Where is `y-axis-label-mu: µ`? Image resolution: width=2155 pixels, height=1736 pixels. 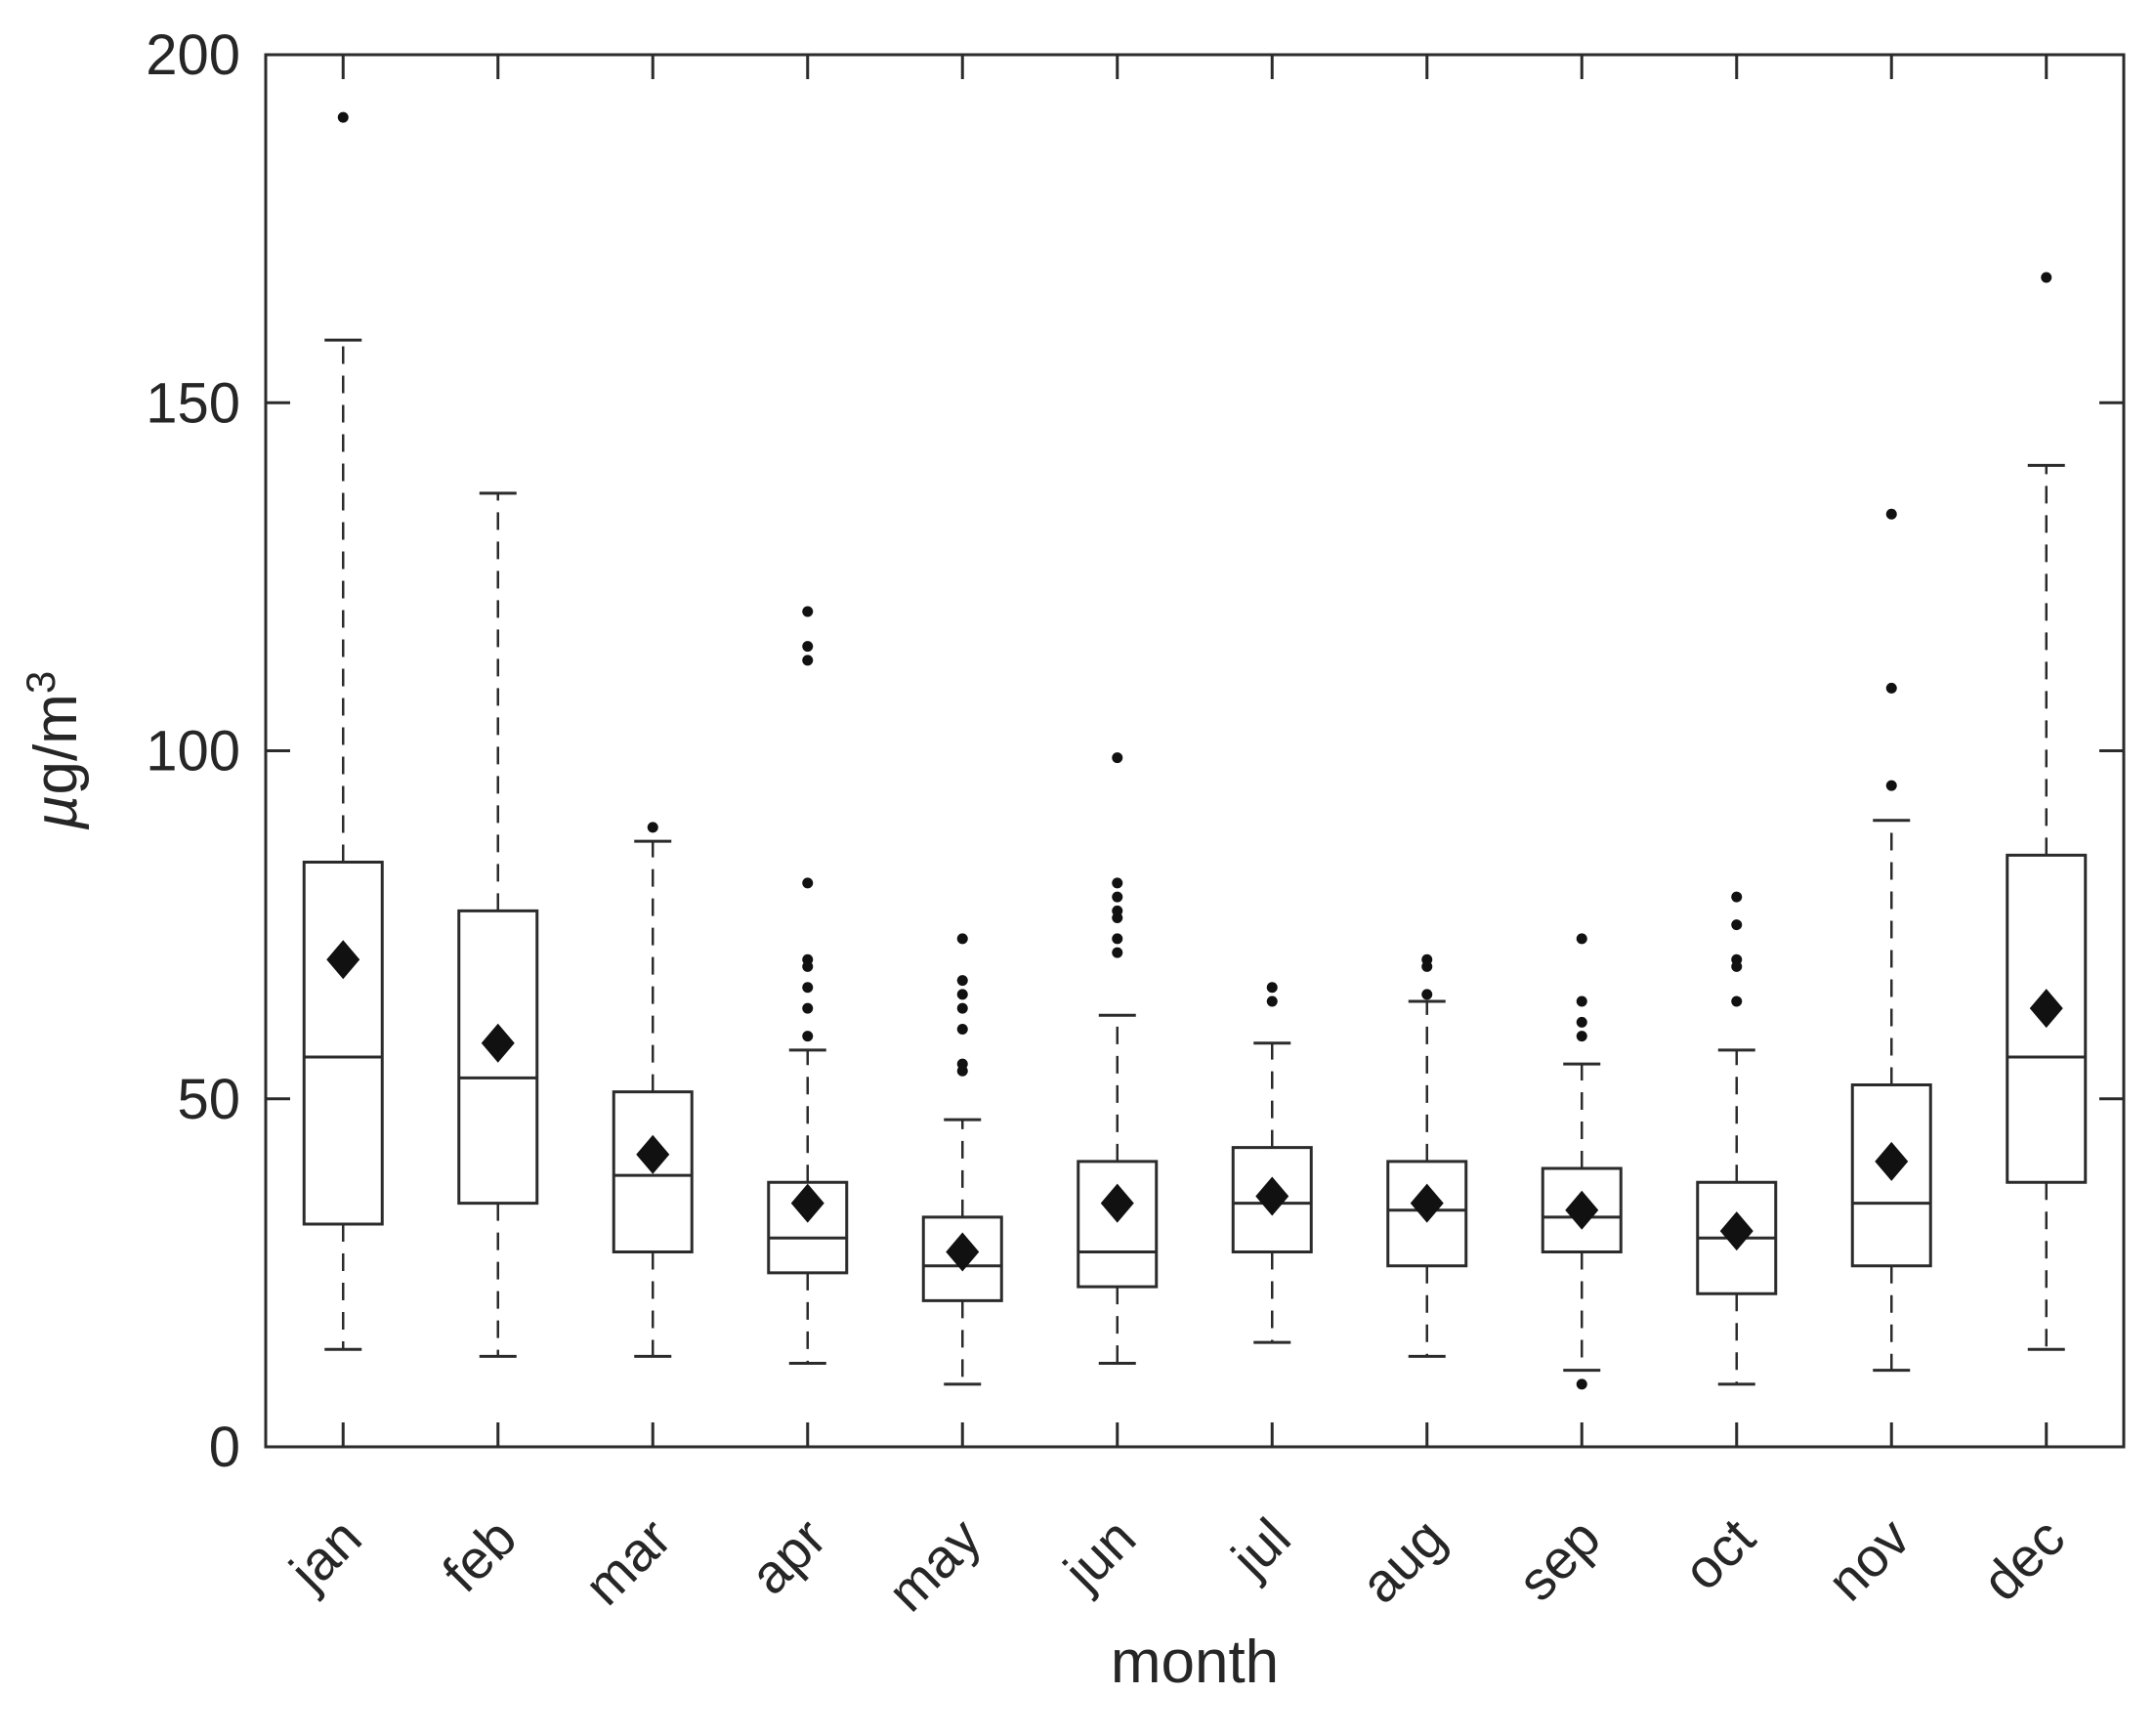
y-axis-label-mu: µ is located at coordinates (56, 812).